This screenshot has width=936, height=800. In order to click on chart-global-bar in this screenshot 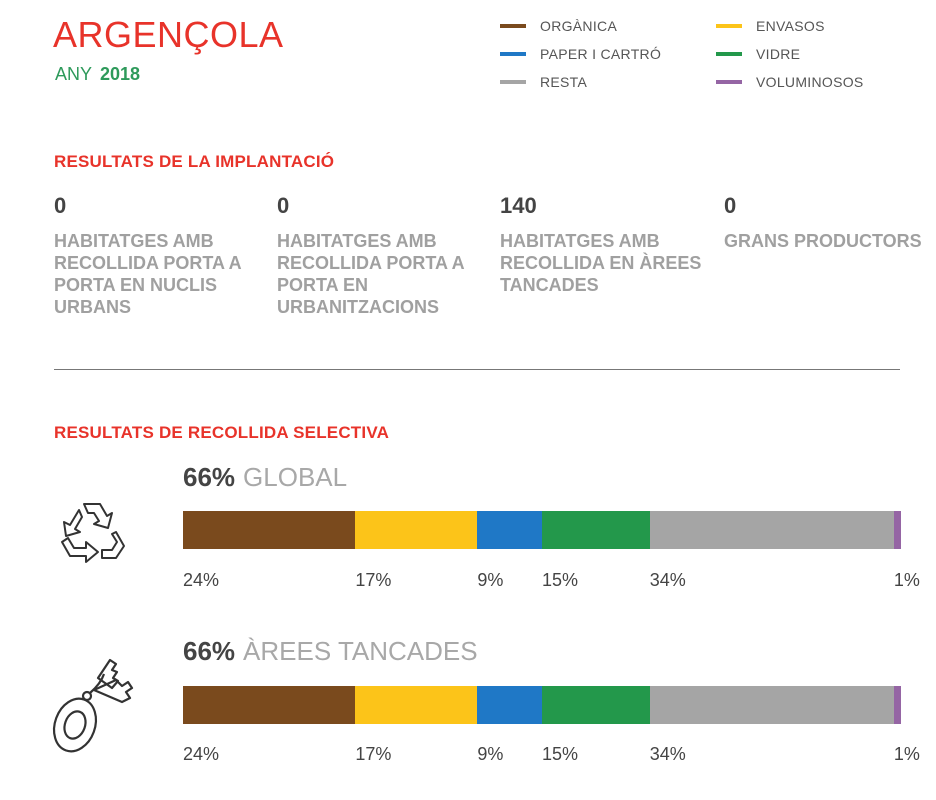, I will do `click(542, 530)`.